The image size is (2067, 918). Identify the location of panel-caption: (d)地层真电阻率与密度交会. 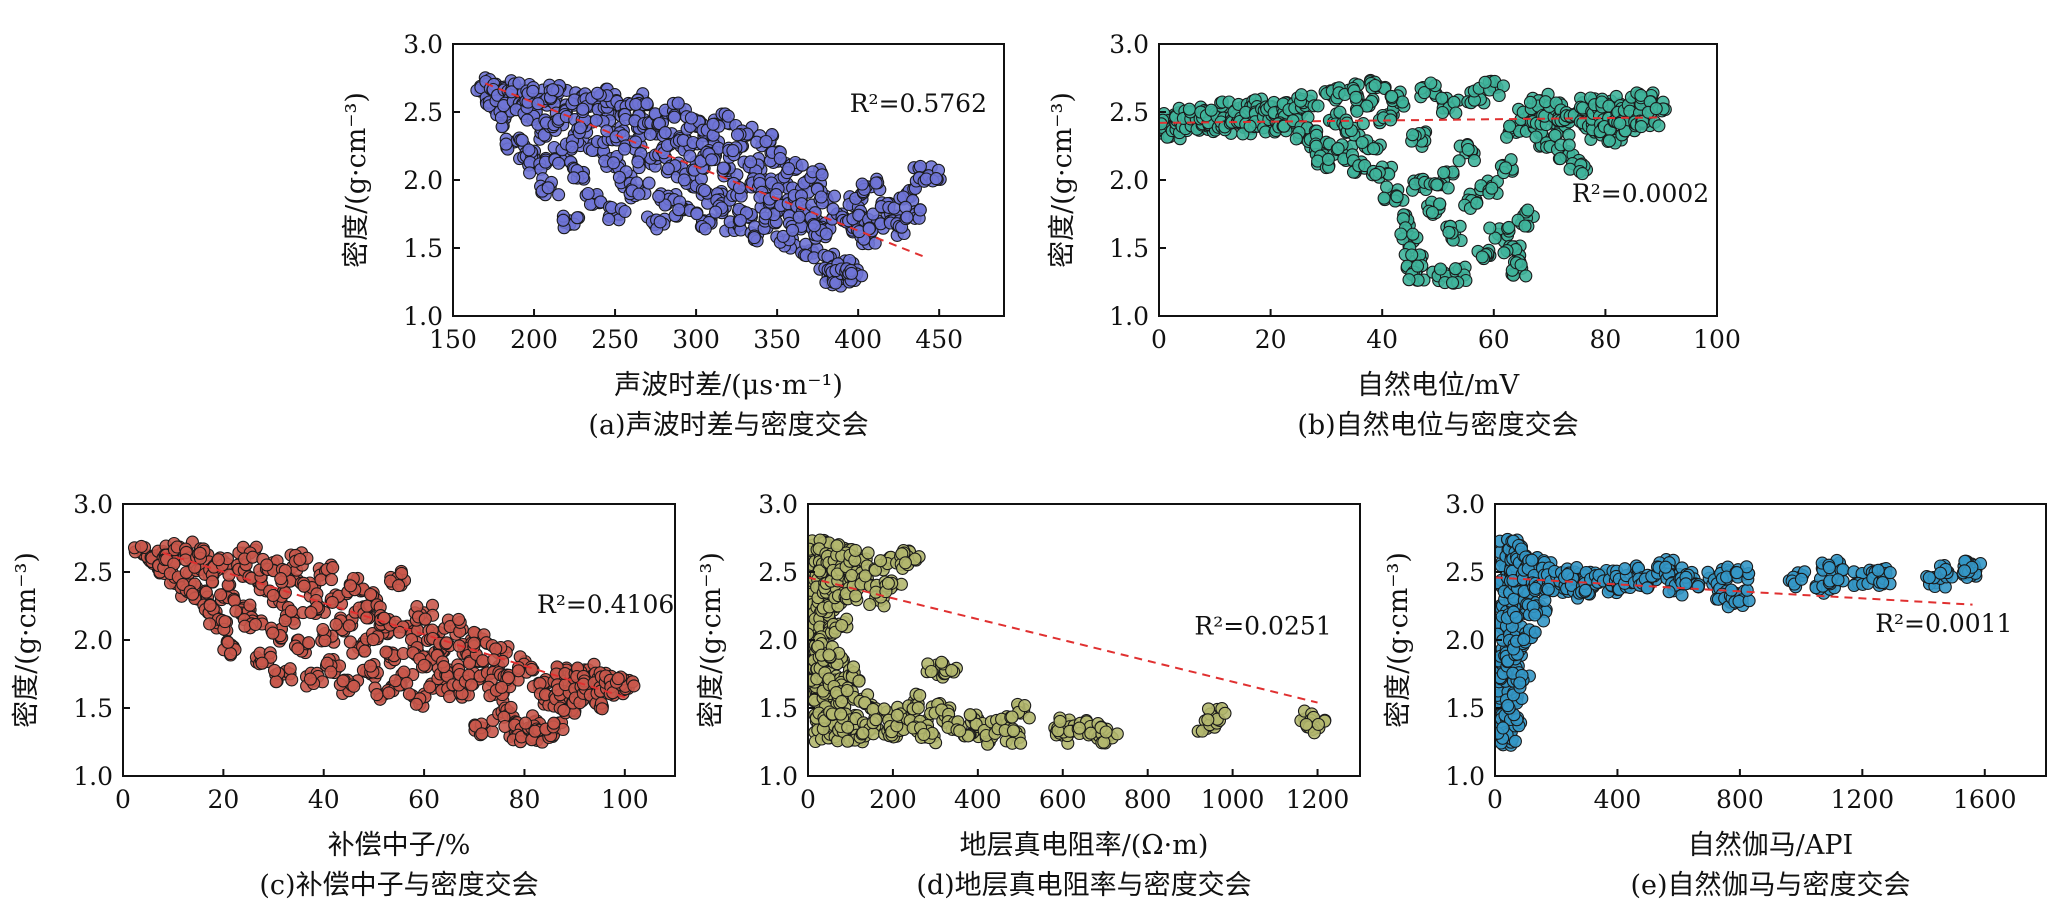
(1083, 885).